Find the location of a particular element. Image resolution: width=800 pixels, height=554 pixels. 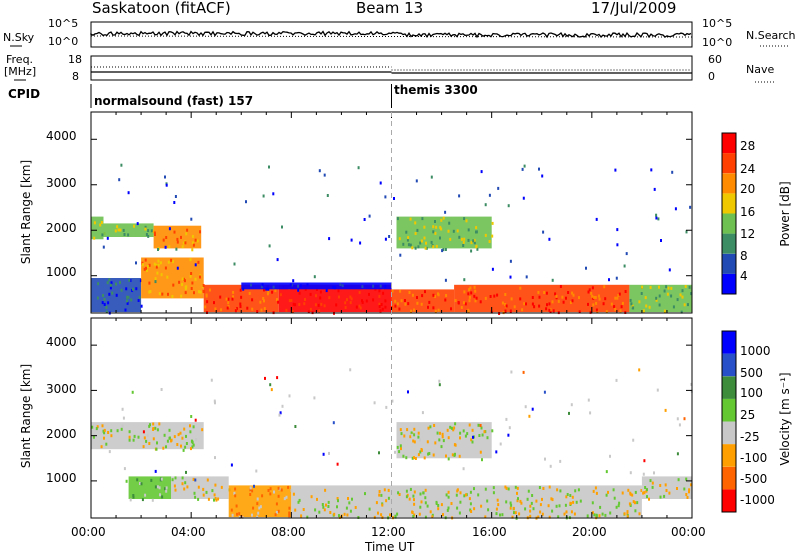

velocity-cb-label: Velocity [m s⁻¹] is located at coordinates (785, 419).